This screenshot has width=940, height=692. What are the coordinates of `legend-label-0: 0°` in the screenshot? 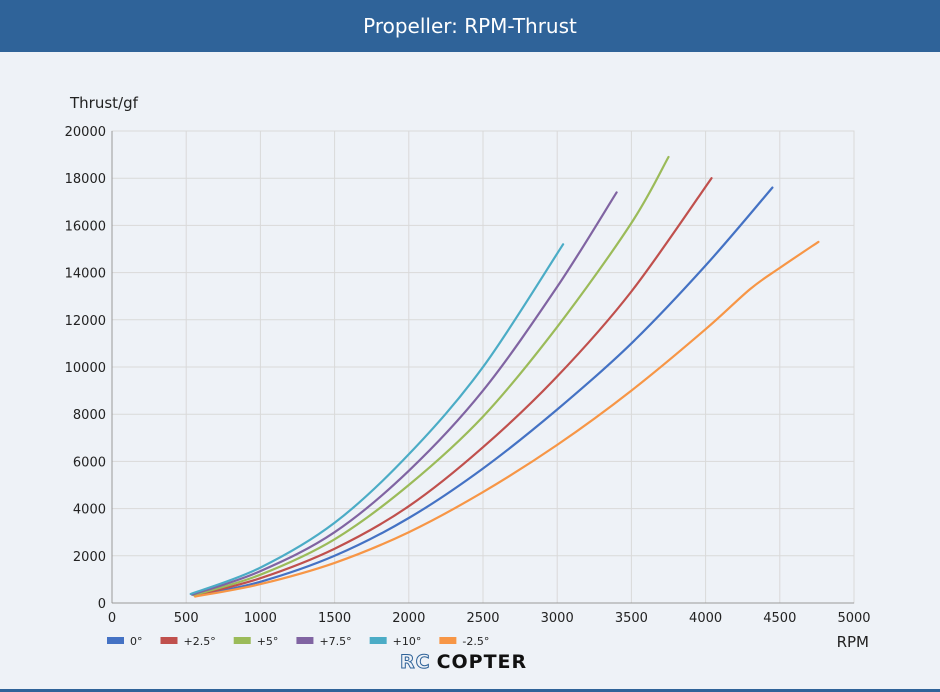 It's located at (136, 641).